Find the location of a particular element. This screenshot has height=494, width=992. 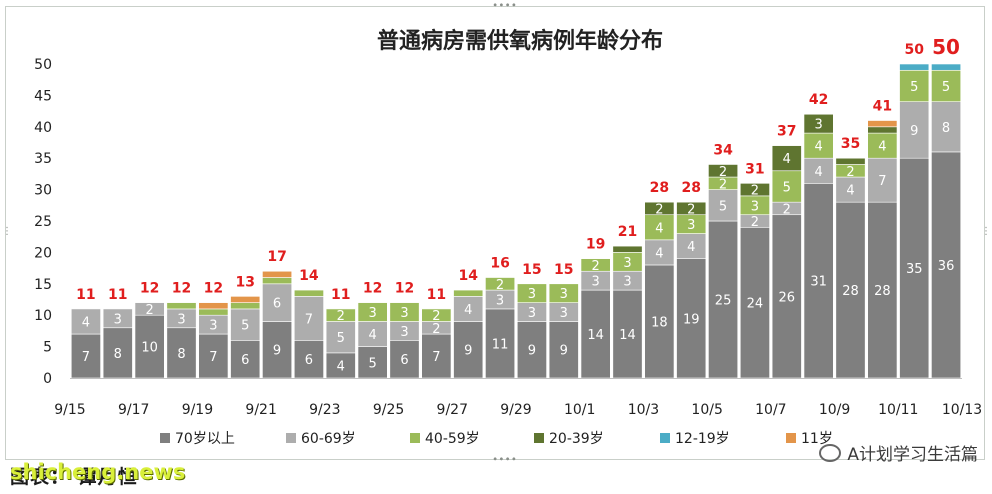

resize-handle-top: ∙∙∙∙ is located at coordinates (505, 5).